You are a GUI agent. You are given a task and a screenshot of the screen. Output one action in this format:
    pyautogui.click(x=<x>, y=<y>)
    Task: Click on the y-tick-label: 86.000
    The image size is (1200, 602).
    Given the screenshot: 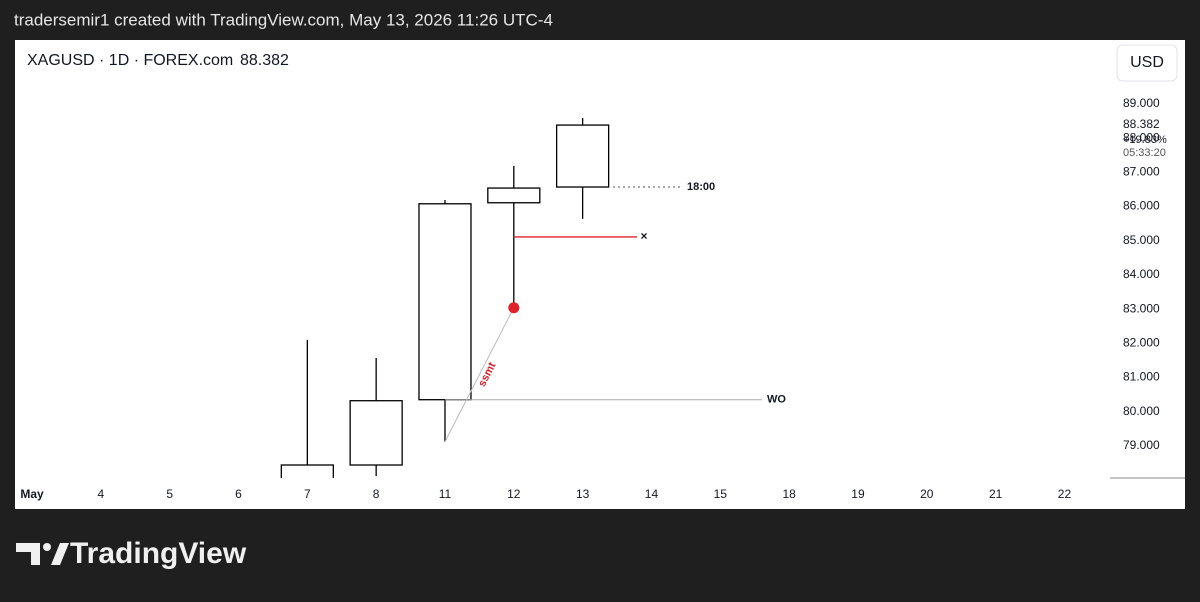 What is the action you would take?
    pyautogui.click(x=1141, y=206)
    